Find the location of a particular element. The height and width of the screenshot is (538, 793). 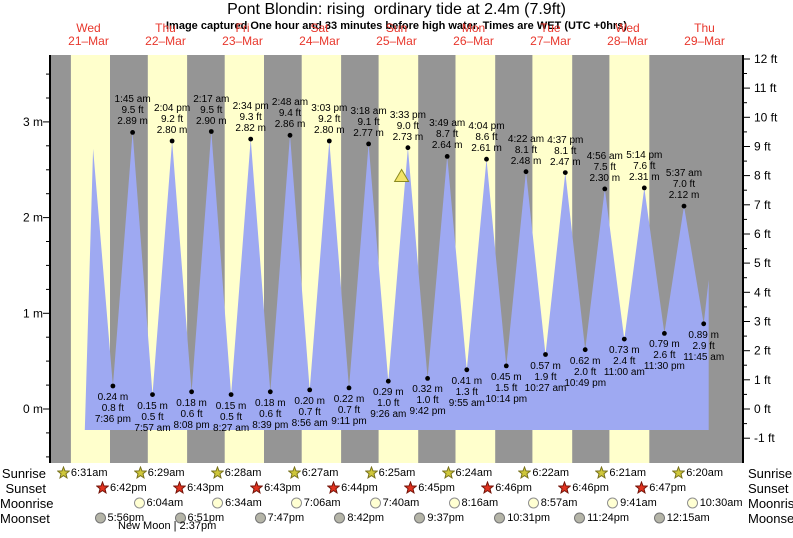

sunset-row-label-left: Sunset is located at coordinates (25, 488).